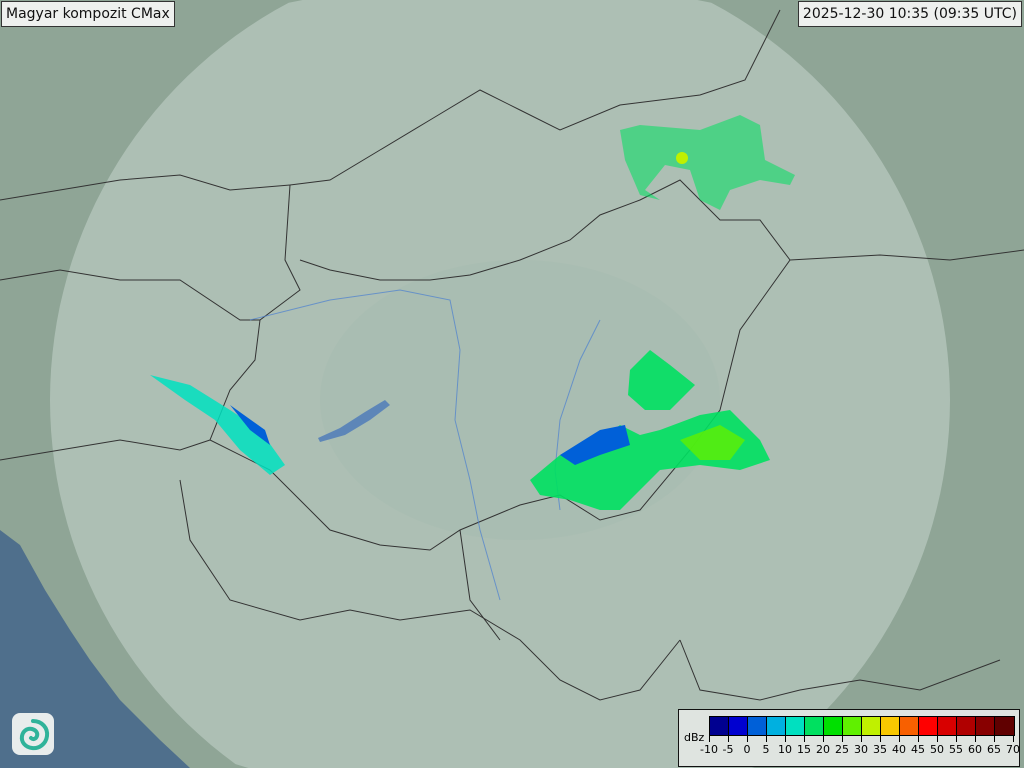 Image resolution: width=1024 pixels, height=768 pixels. Describe the element at coordinates (95, 649) in the screenshot. I see `sea-adriatic` at that location.